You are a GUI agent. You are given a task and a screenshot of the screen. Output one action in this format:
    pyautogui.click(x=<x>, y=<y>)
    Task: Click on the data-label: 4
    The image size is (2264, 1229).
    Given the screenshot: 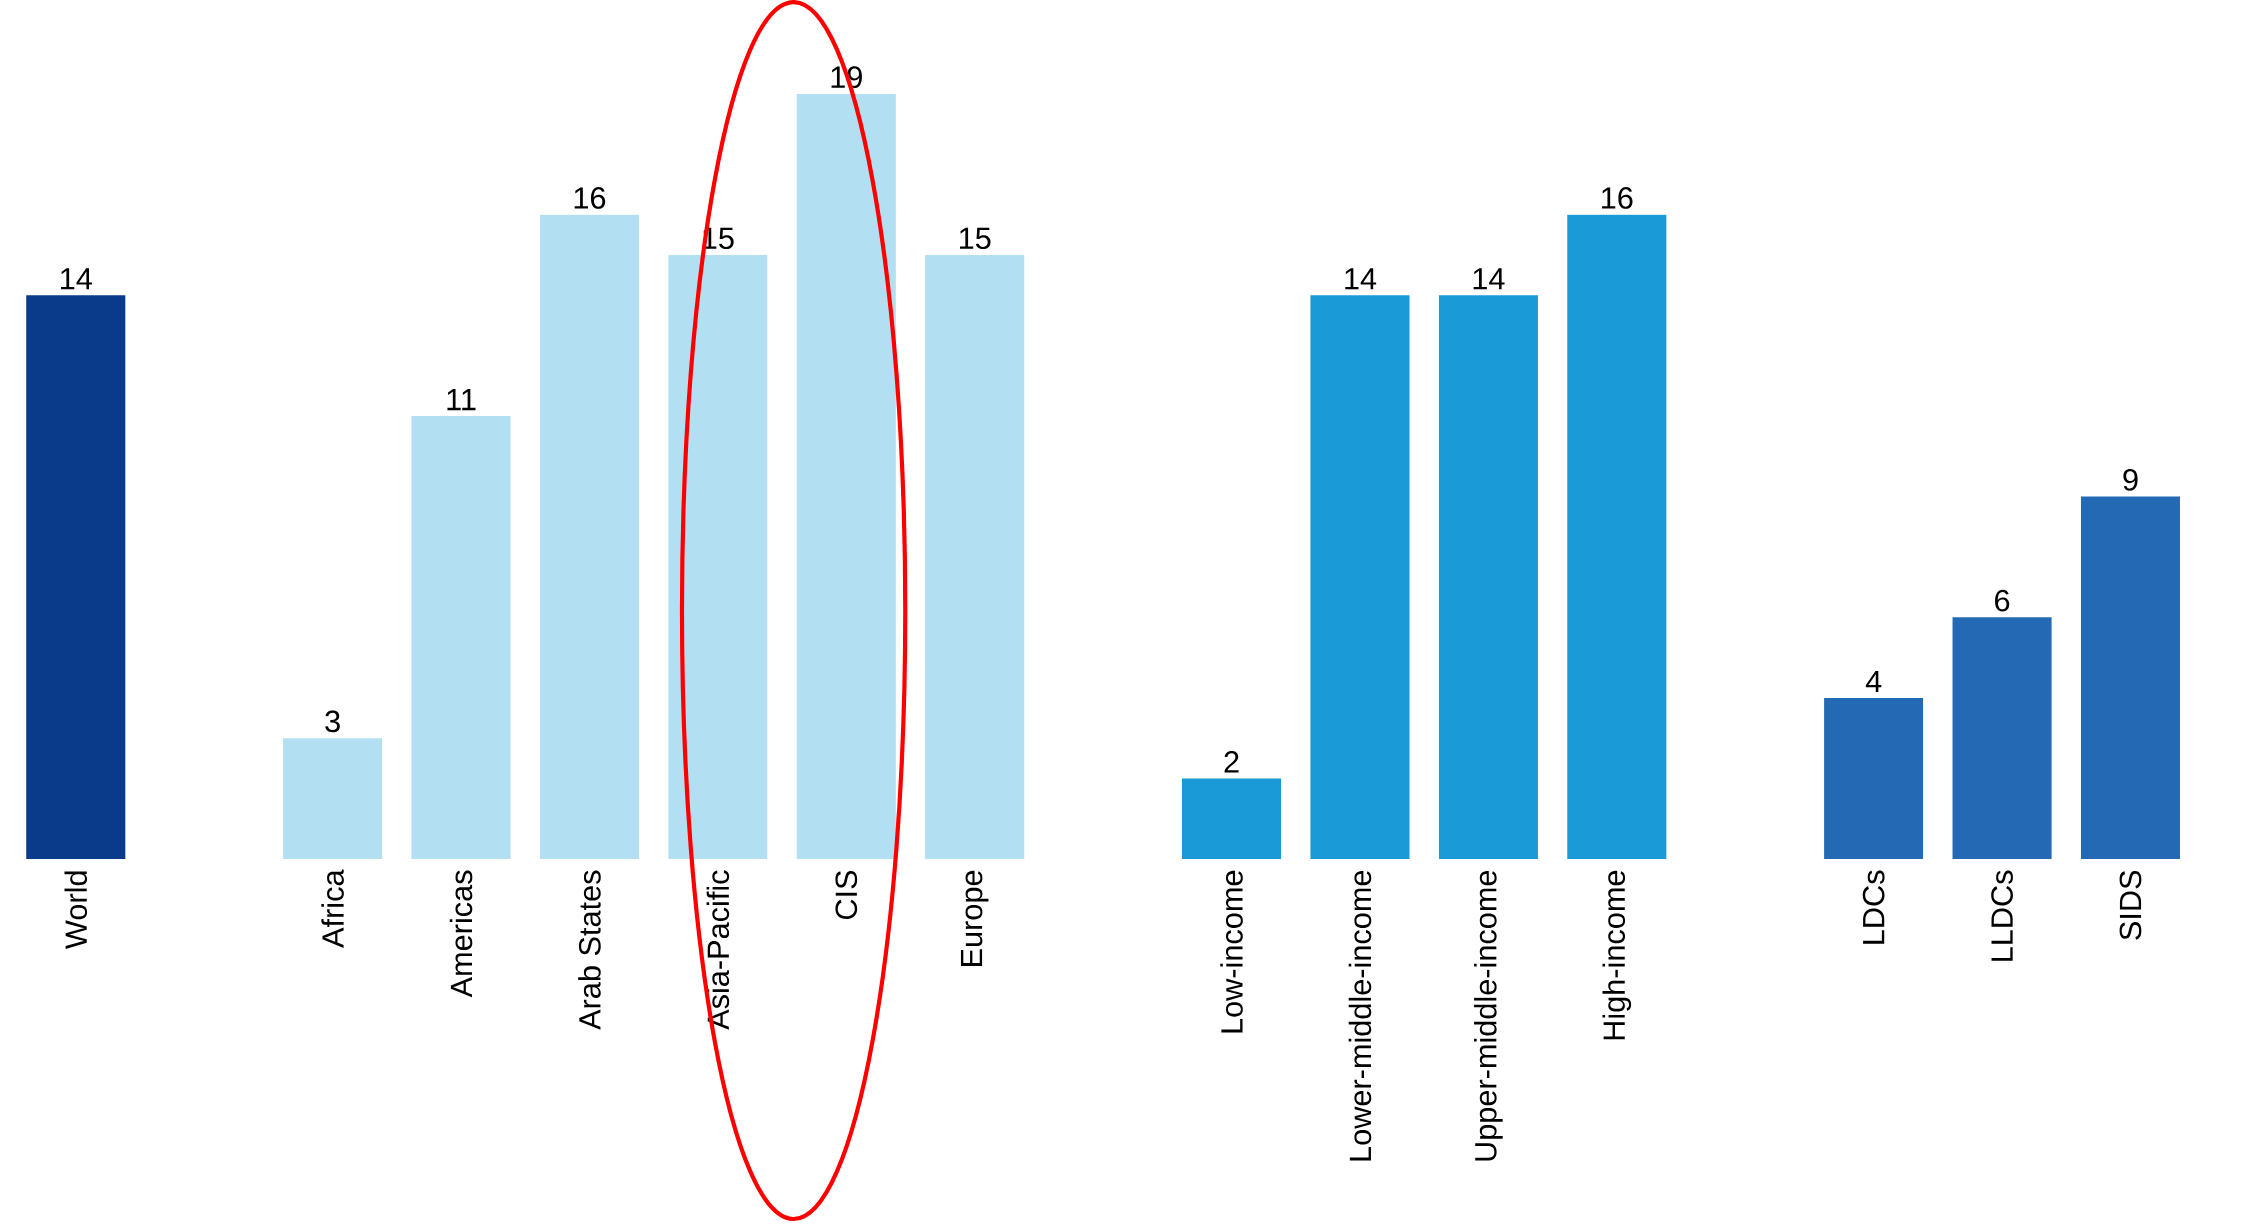 What is the action you would take?
    pyautogui.click(x=1873, y=682)
    